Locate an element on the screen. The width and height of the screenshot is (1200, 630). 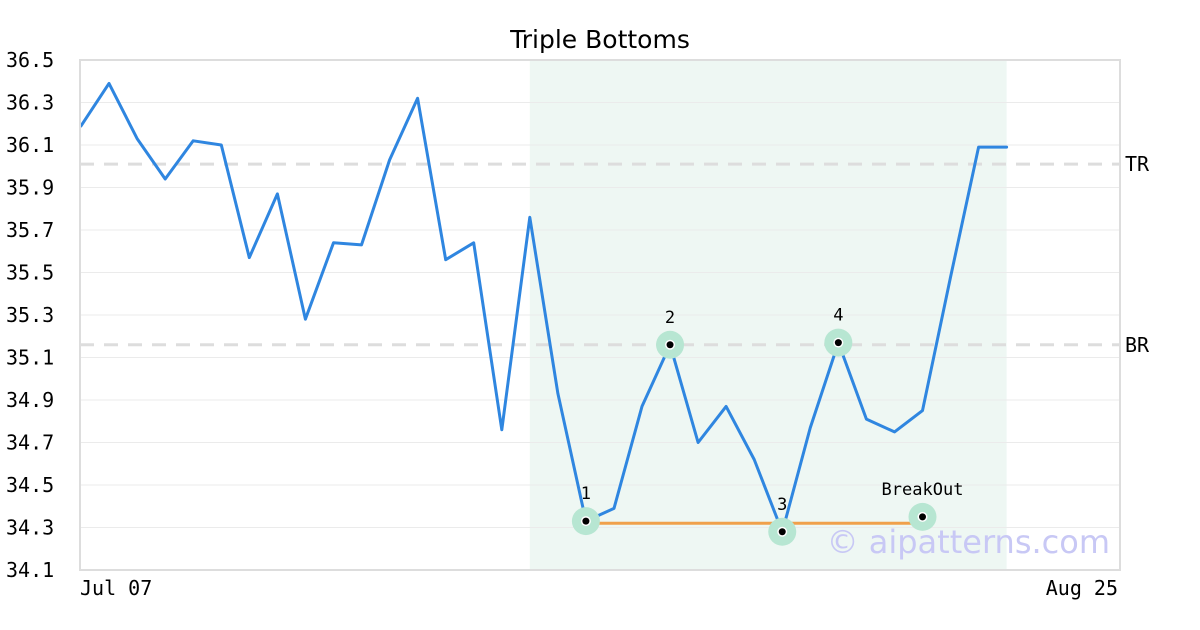
marker-label-4: 4 is located at coordinates (838, 316).